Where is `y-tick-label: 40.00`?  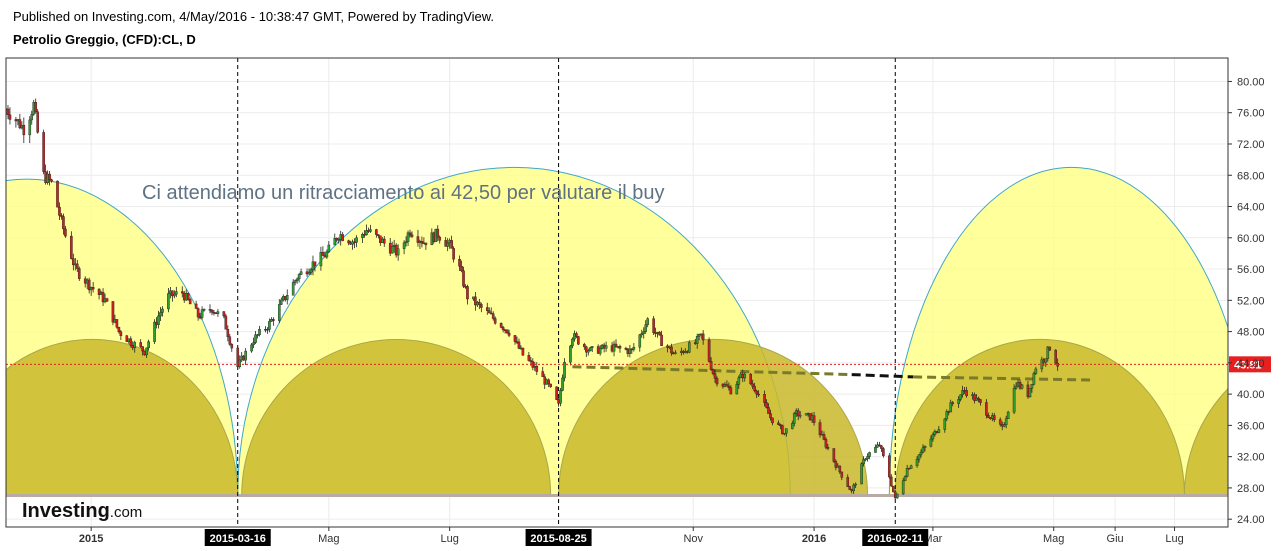 y-tick-label: 40.00 is located at coordinates (1251, 395).